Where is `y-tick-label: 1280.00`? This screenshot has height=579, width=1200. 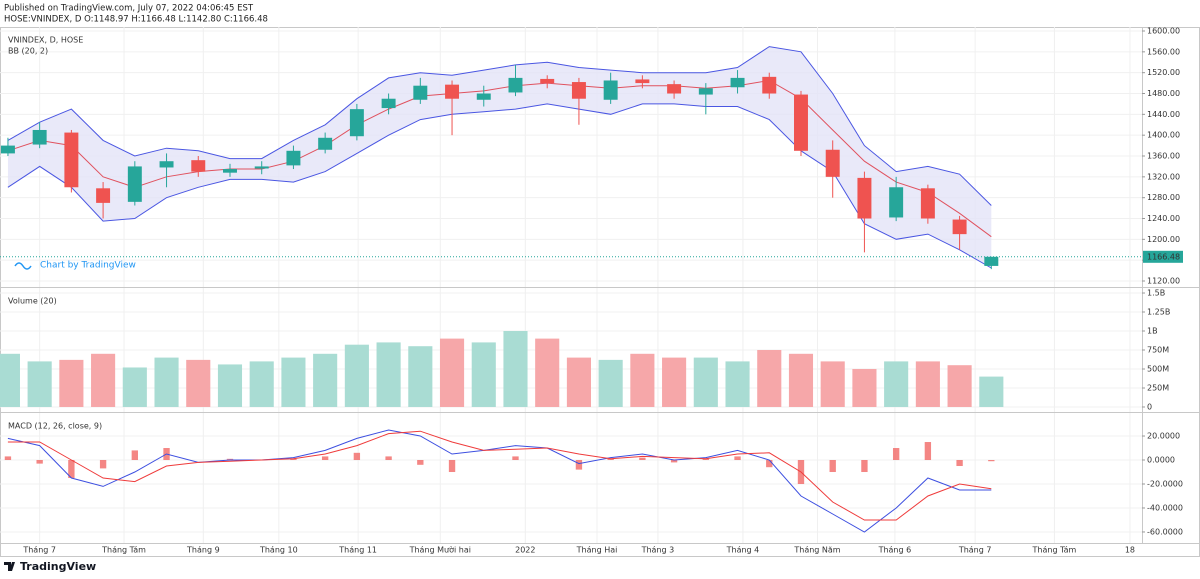
y-tick-label: 1280.00 is located at coordinates (1163, 197).